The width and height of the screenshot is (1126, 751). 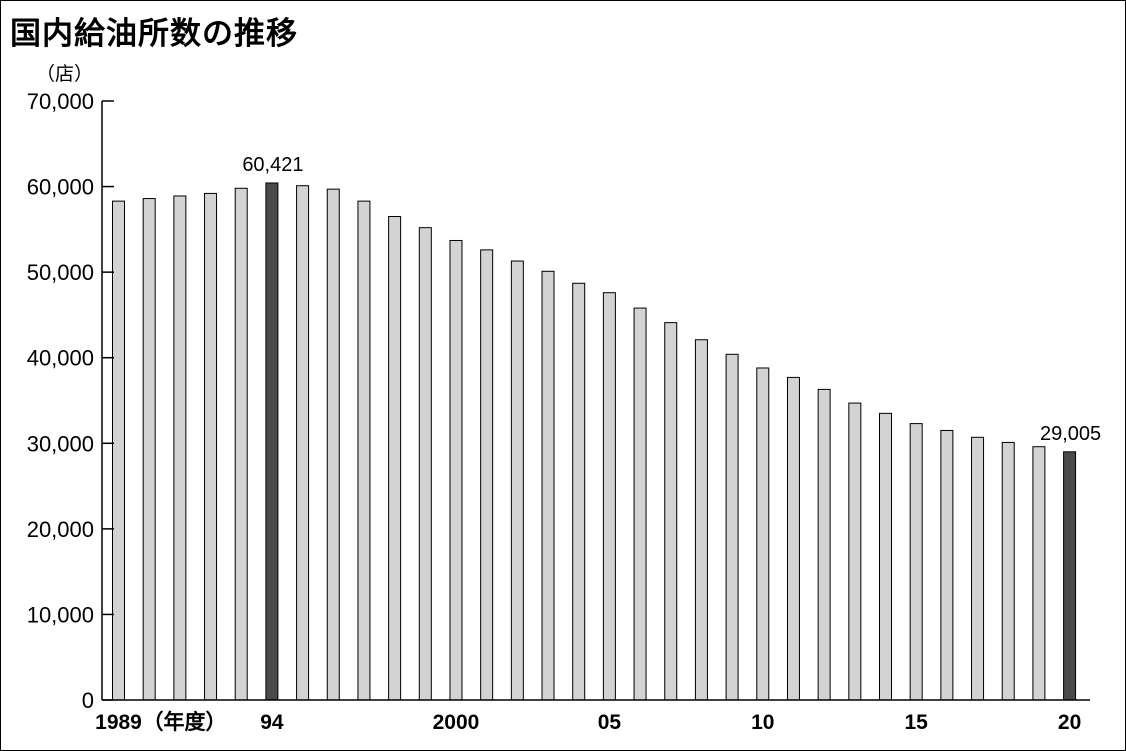 I want to click on x-tick-label: 2000, so click(x=456, y=722).